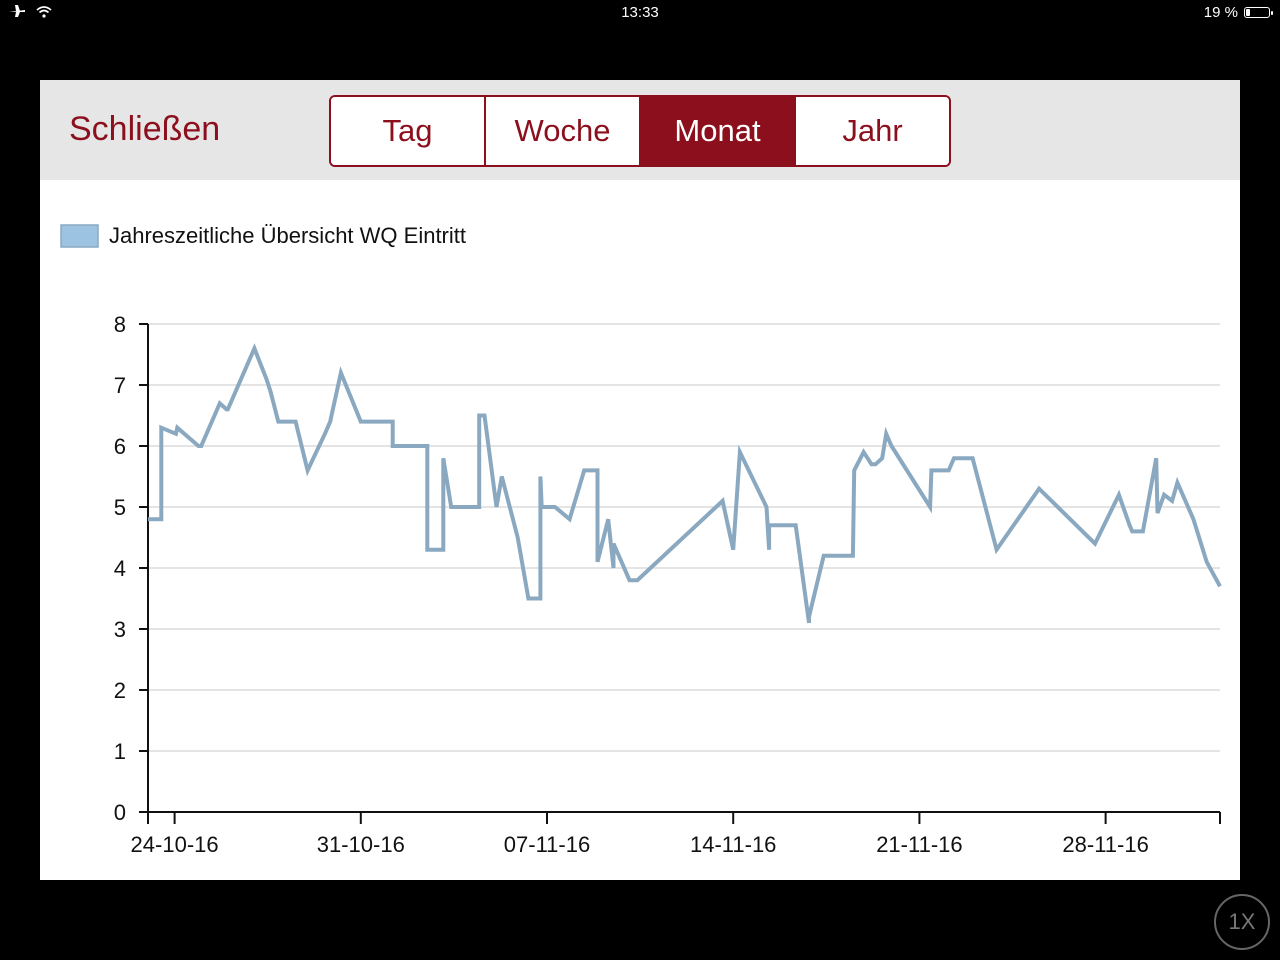  I want to click on y-tick-label: 5, so click(120, 507).